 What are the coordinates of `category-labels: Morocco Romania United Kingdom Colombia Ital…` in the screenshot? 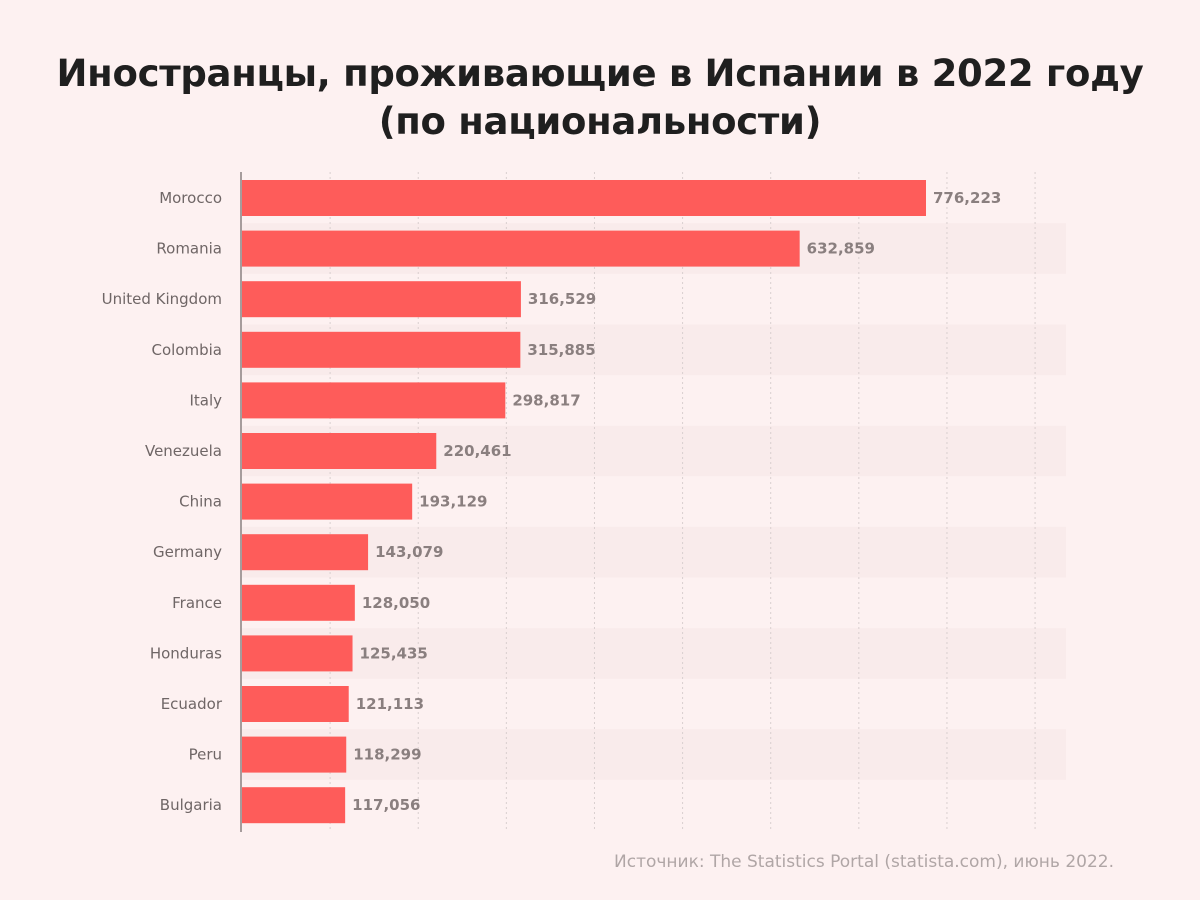 It's located at (162, 501).